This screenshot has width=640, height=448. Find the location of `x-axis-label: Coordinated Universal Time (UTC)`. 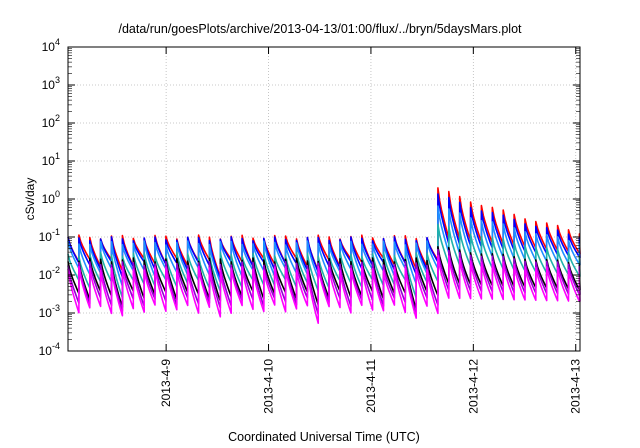

x-axis-label: Coordinated Universal Time (UTC) is located at coordinates (324, 437).